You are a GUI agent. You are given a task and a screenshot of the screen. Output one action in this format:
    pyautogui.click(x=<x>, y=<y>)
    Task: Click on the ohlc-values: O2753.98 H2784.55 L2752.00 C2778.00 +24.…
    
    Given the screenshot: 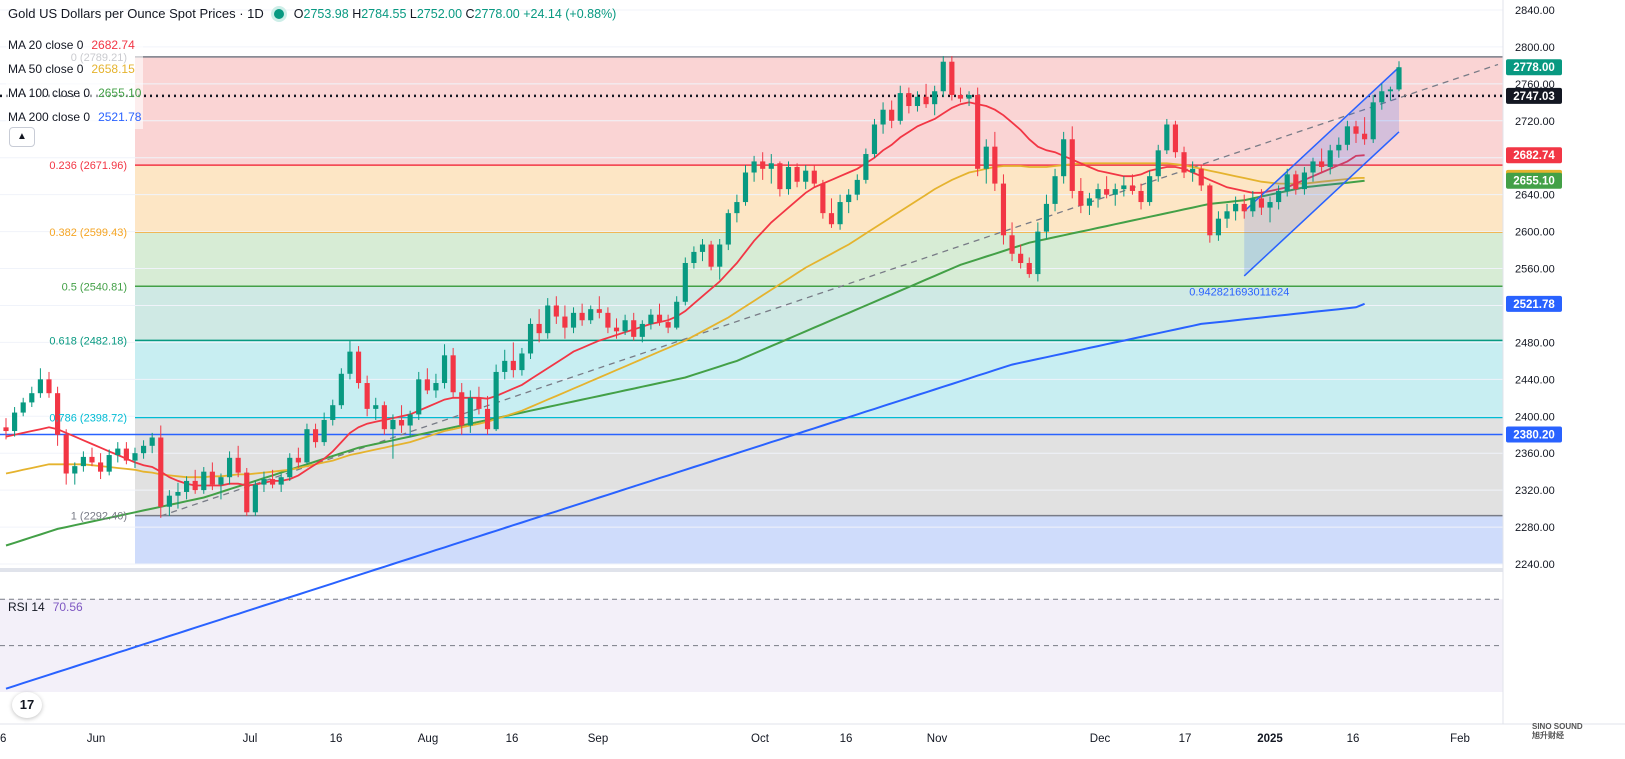 What is the action you would take?
    pyautogui.click(x=455, y=14)
    